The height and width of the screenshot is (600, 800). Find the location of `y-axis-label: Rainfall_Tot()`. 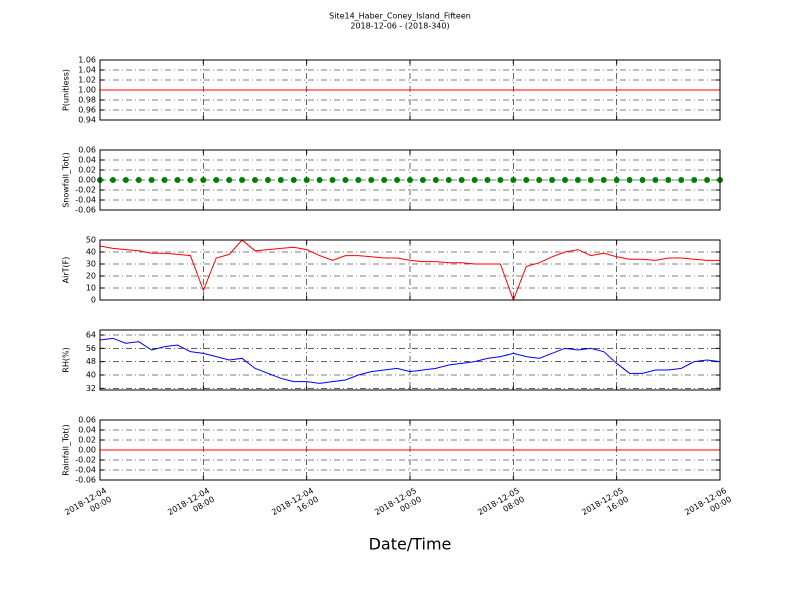

y-axis-label: Rainfall_Tot() is located at coordinates (66, 450).